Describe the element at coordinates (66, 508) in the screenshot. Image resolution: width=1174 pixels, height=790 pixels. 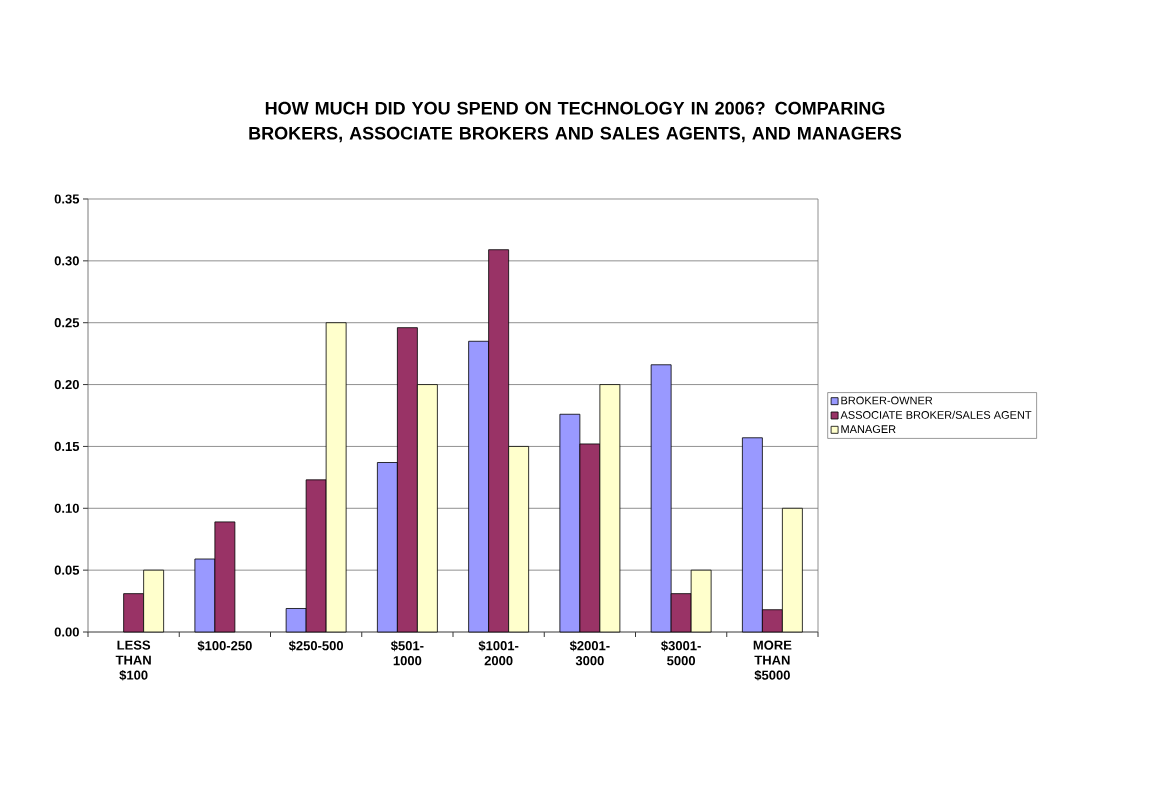
I see `y-tick-label: 0.10` at that location.